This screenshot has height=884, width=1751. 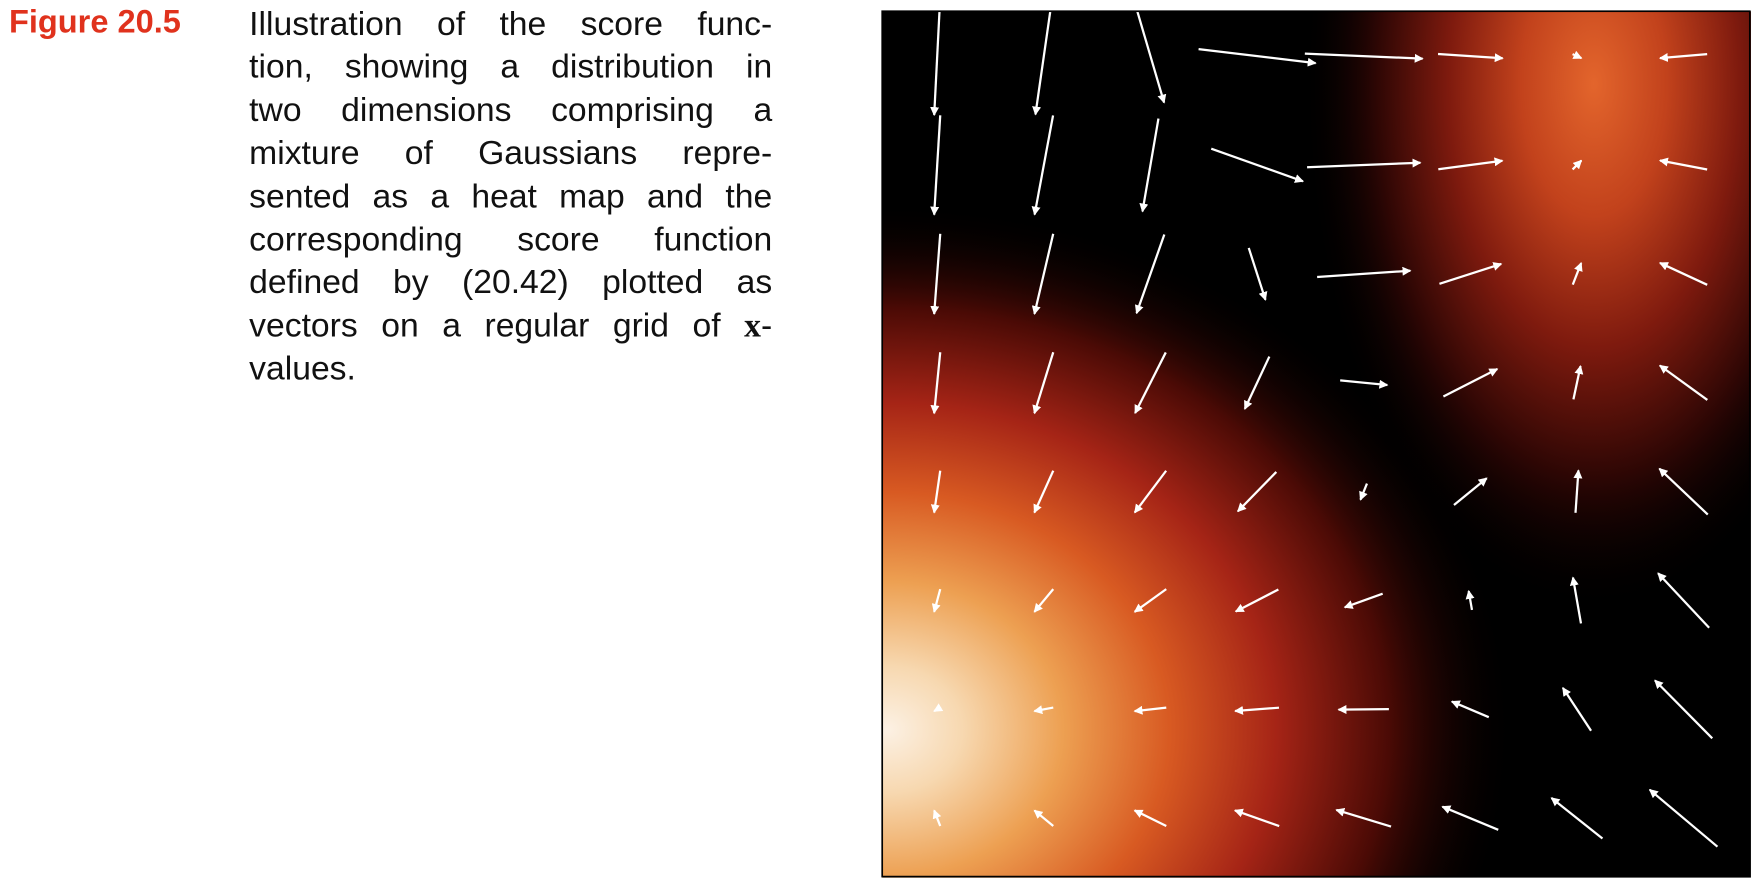 I want to click on caption-line: values., so click(x=302, y=369).